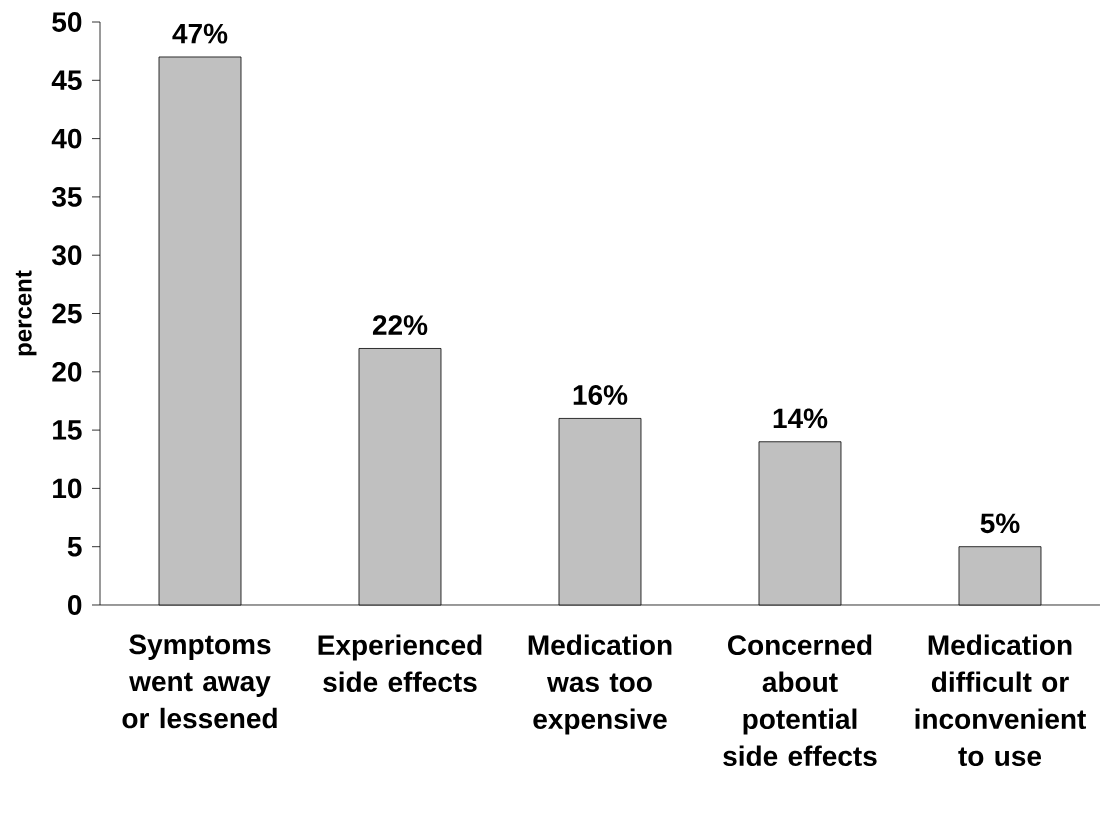 This screenshot has width=1109, height=835. What do you see at coordinates (800, 418) in the screenshot?
I see `data-label: 14%` at bounding box center [800, 418].